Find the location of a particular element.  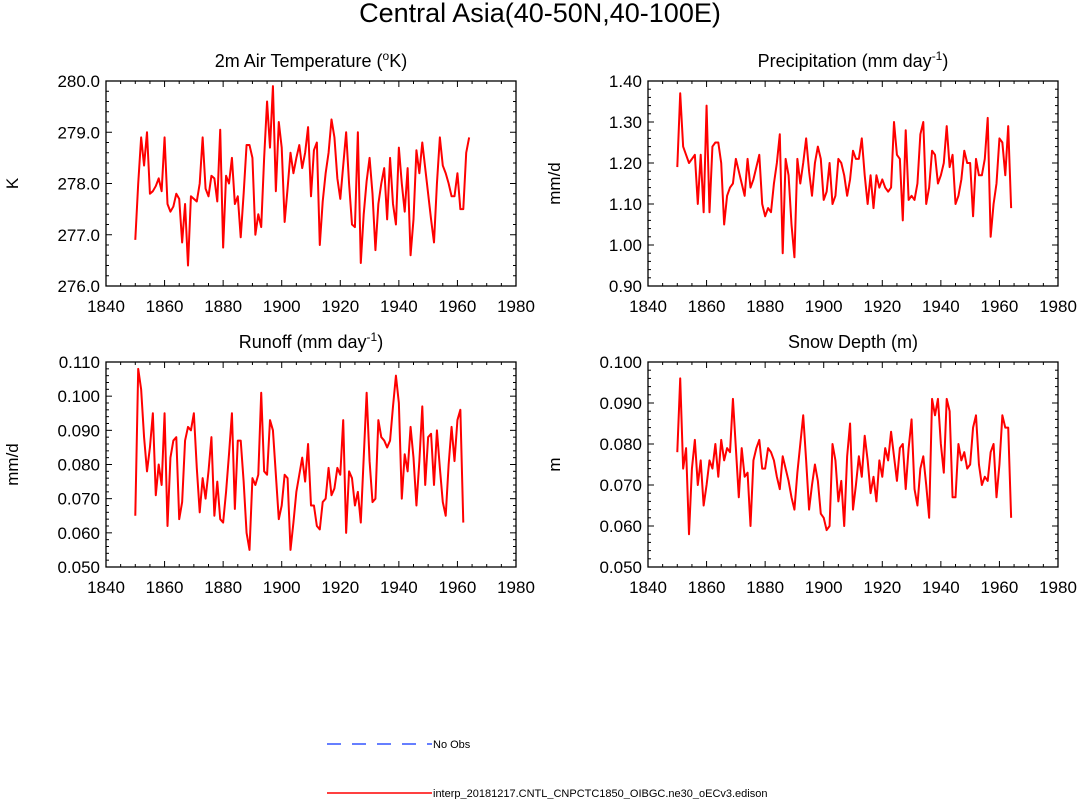

snow-depth-xtick-label: 1920 is located at coordinates (882, 587).